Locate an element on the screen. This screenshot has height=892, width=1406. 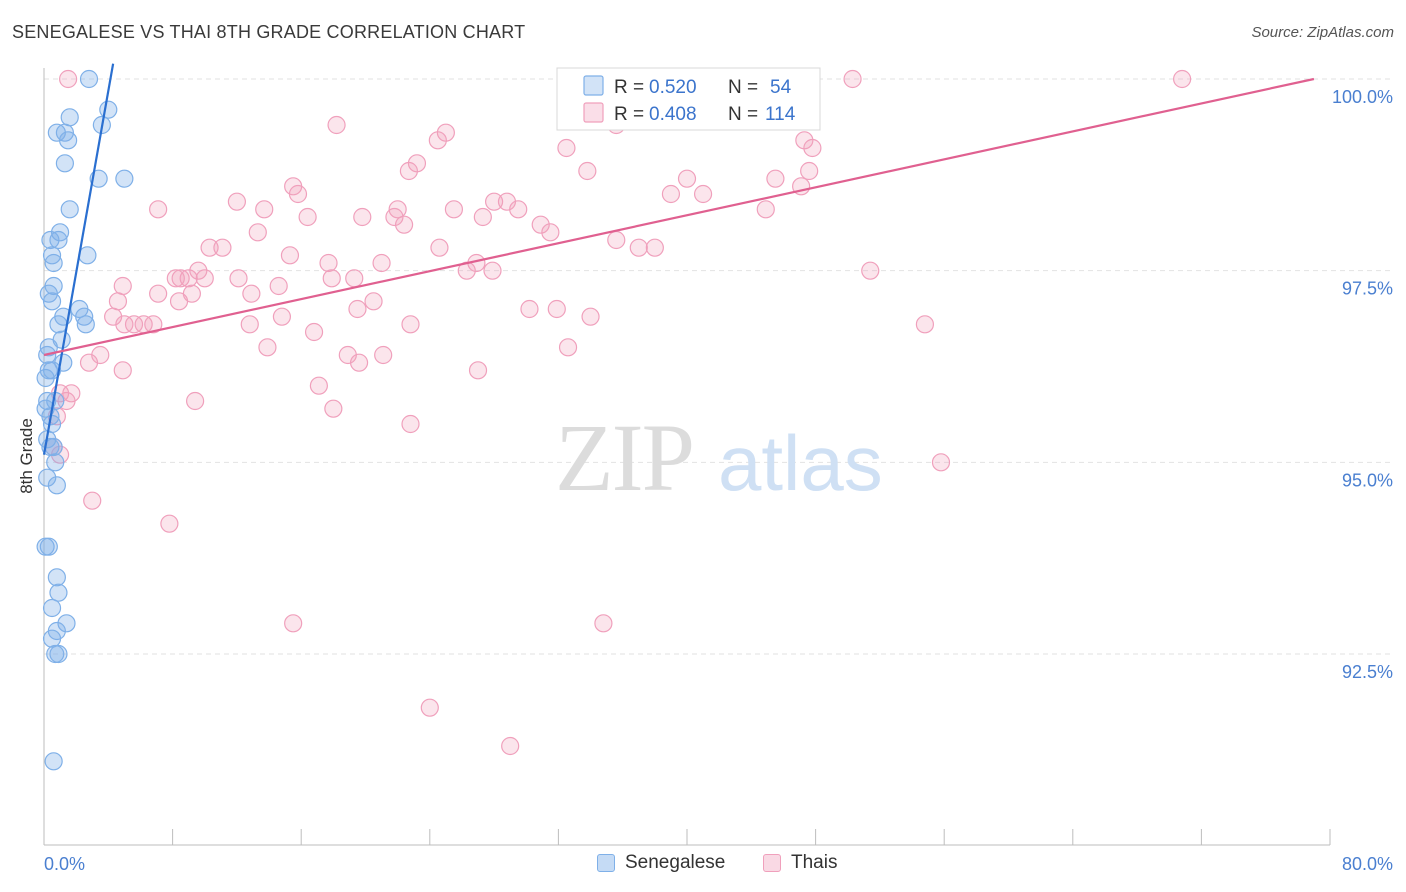
bottom-legend-senegalese: Senegalese is located at coordinates (661, 863).